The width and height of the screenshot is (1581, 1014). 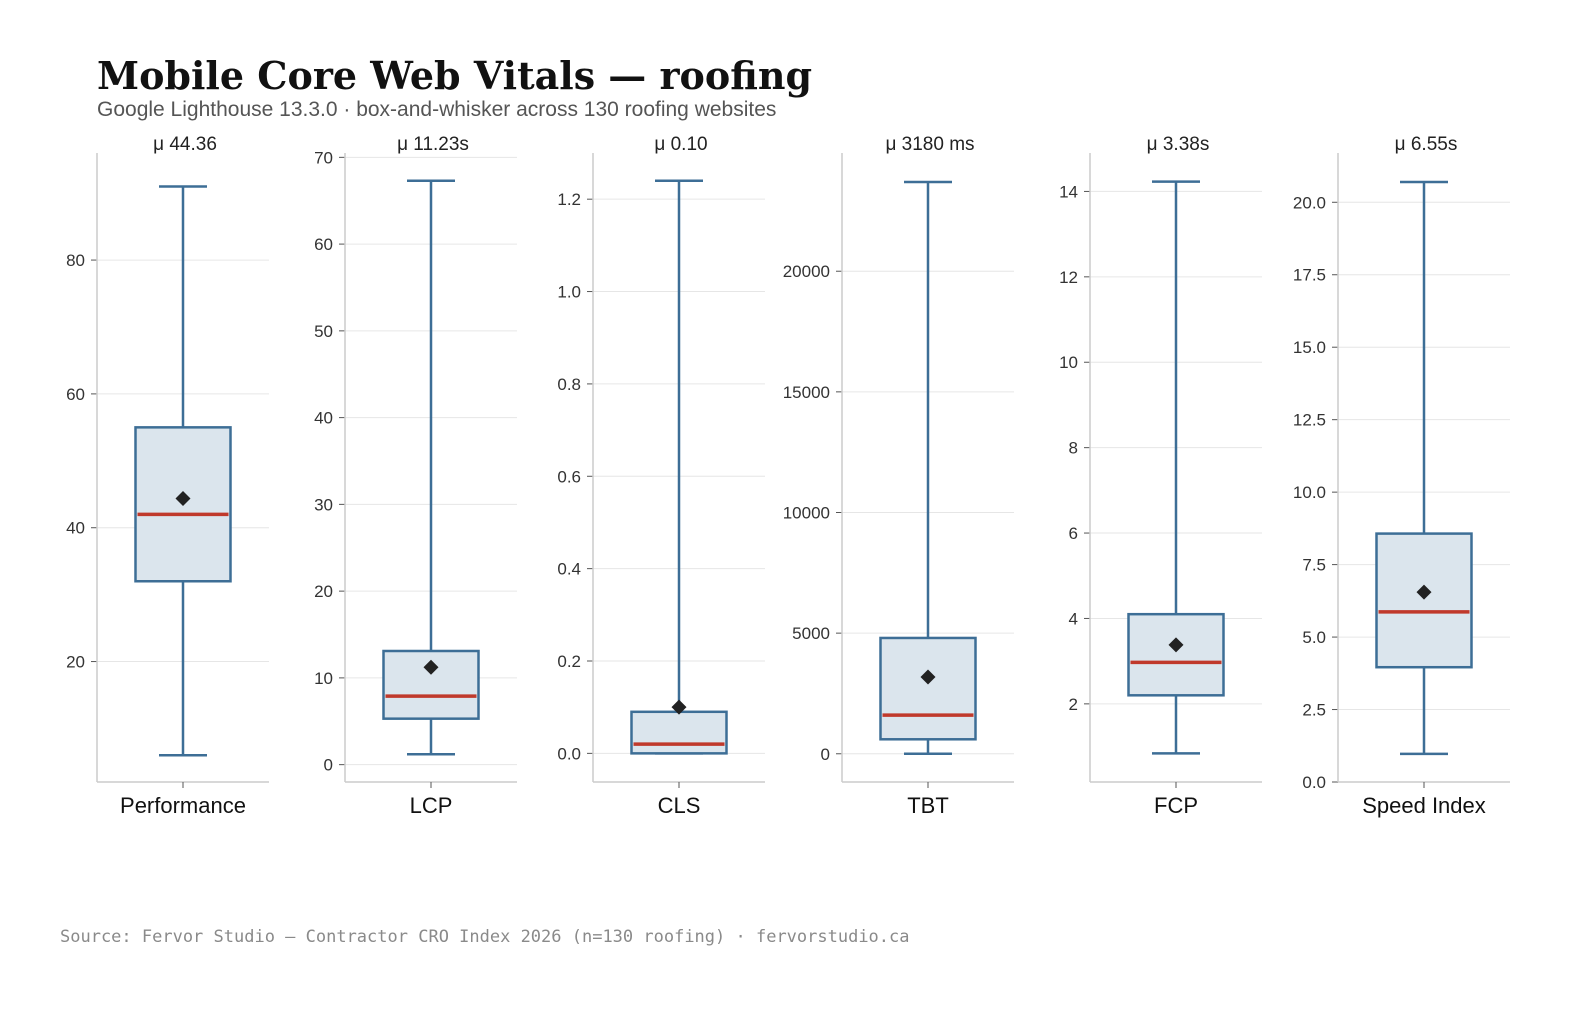 I want to click on y-tick-label: 0.8, so click(x=569, y=384).